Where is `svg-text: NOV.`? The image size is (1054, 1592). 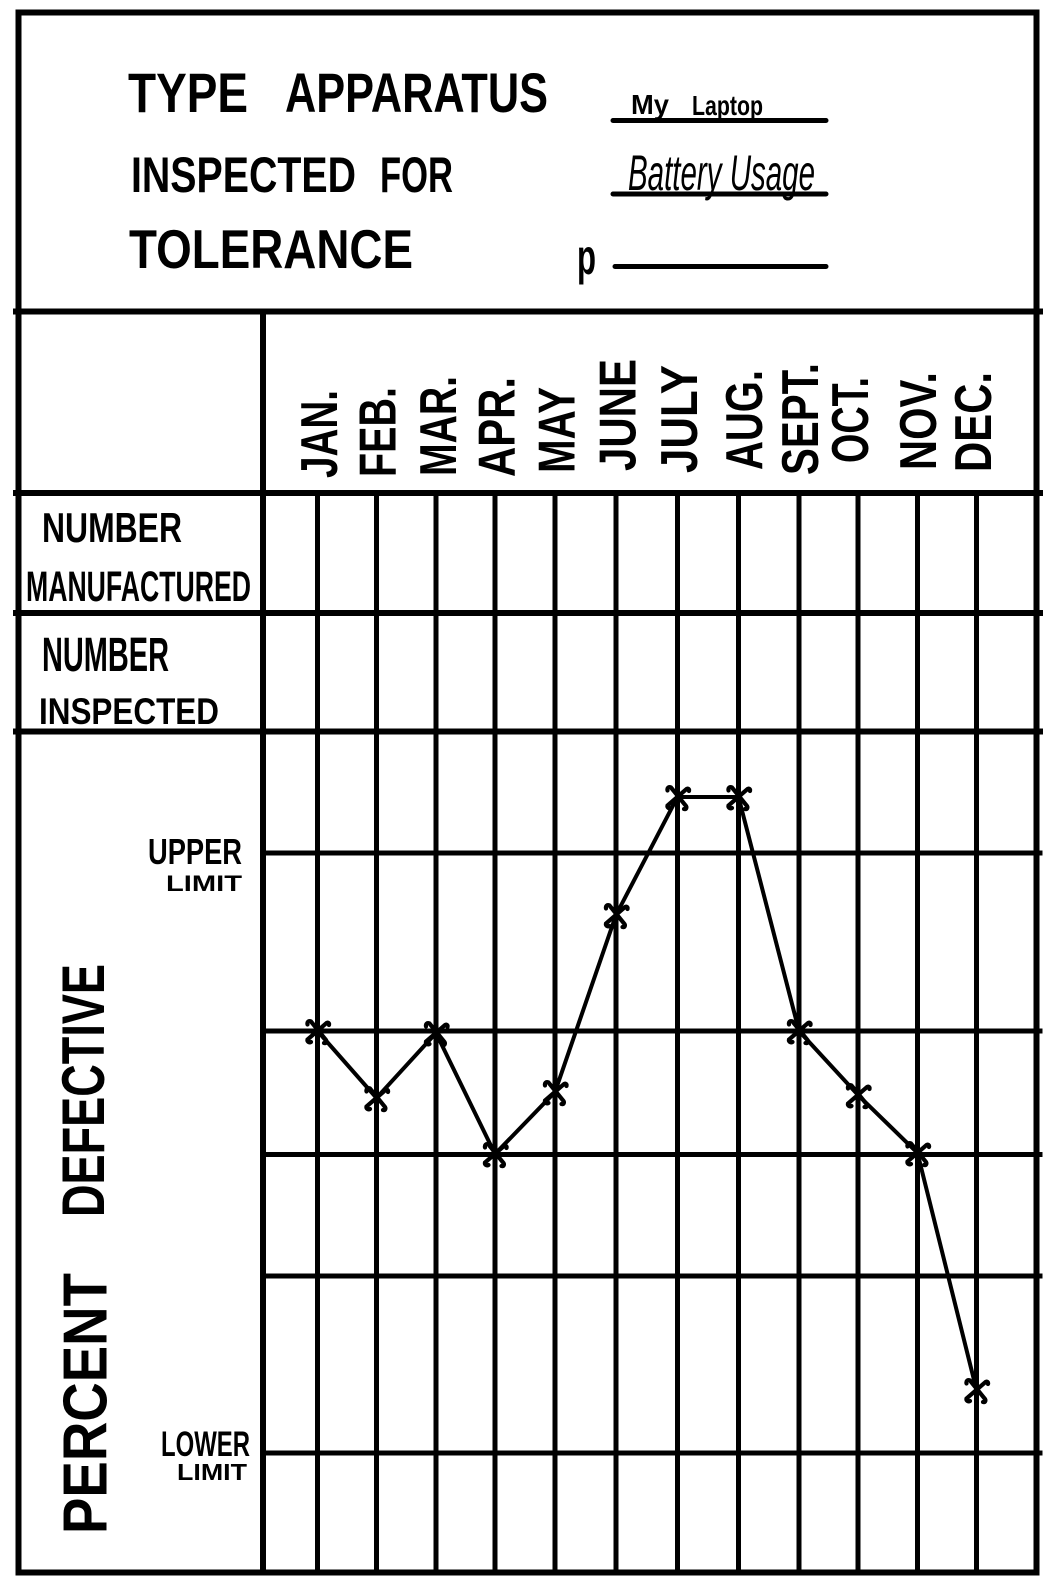
svg-text: NOV. is located at coordinates (919, 421).